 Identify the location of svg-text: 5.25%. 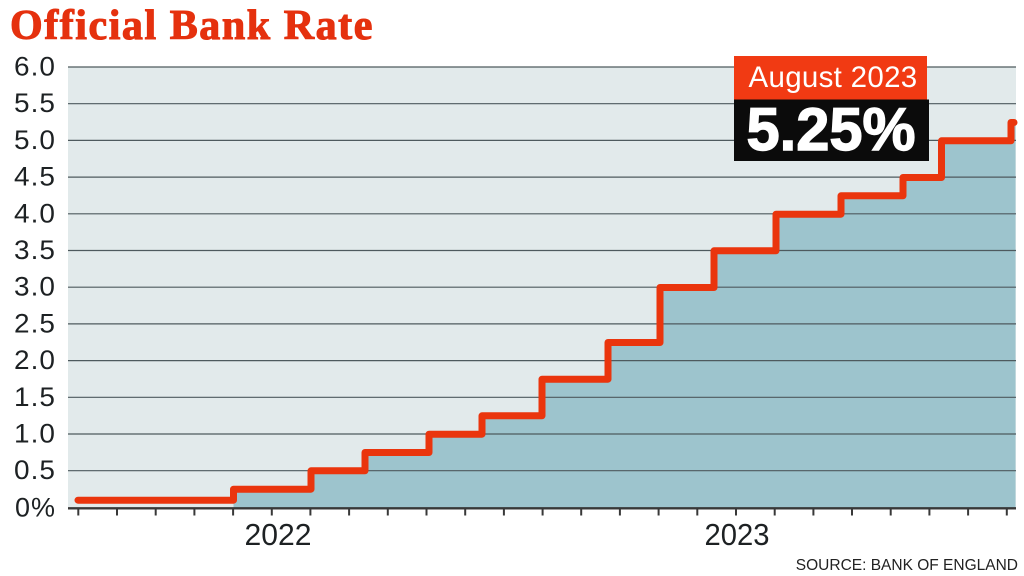
(831, 129).